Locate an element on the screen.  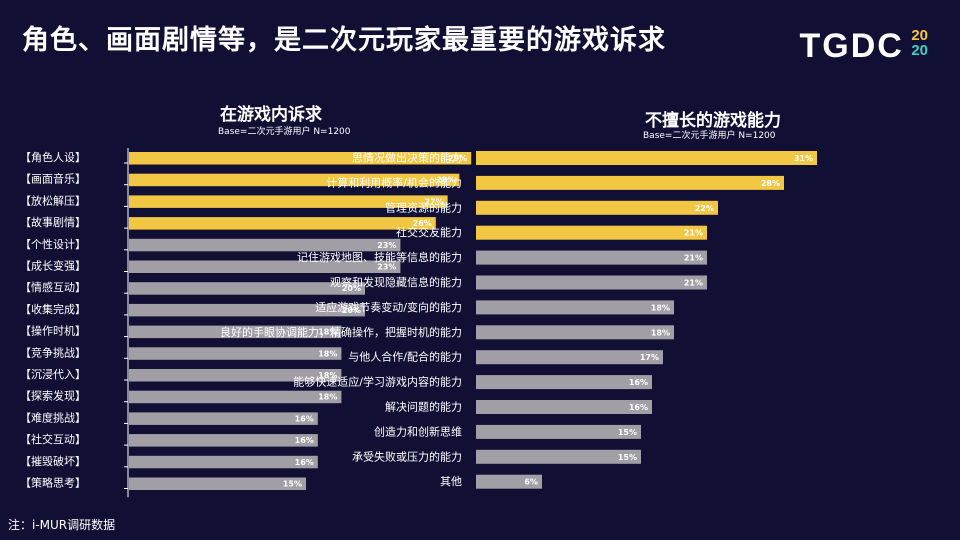
right-category-label: 其他 is located at coordinates (451, 481).